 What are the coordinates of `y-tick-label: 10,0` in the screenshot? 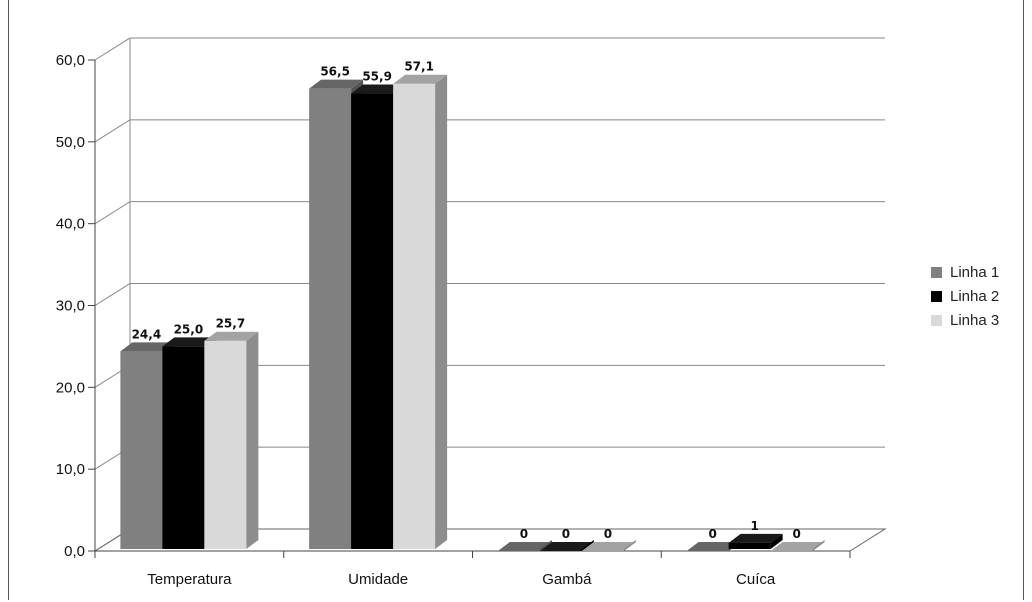 It's located at (70, 469).